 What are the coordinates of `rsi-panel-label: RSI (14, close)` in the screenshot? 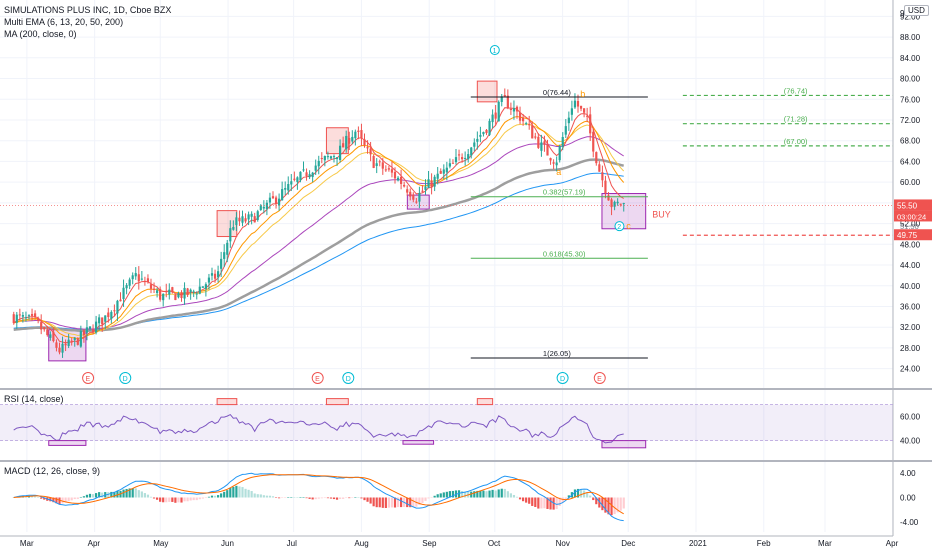 It's located at (34, 399).